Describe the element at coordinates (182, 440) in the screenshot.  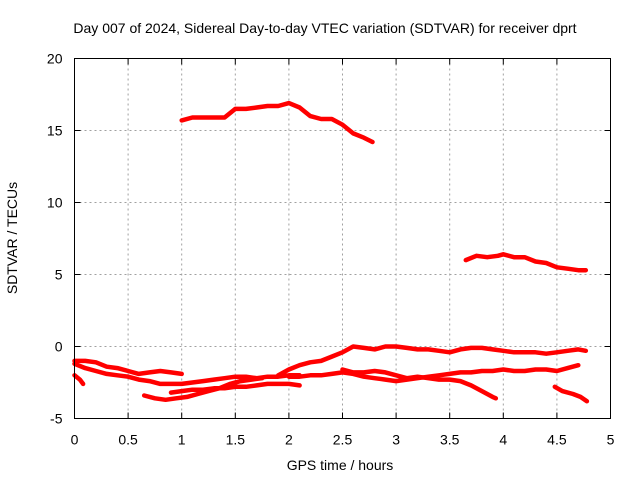
I see `x-tick-label: 1` at that location.